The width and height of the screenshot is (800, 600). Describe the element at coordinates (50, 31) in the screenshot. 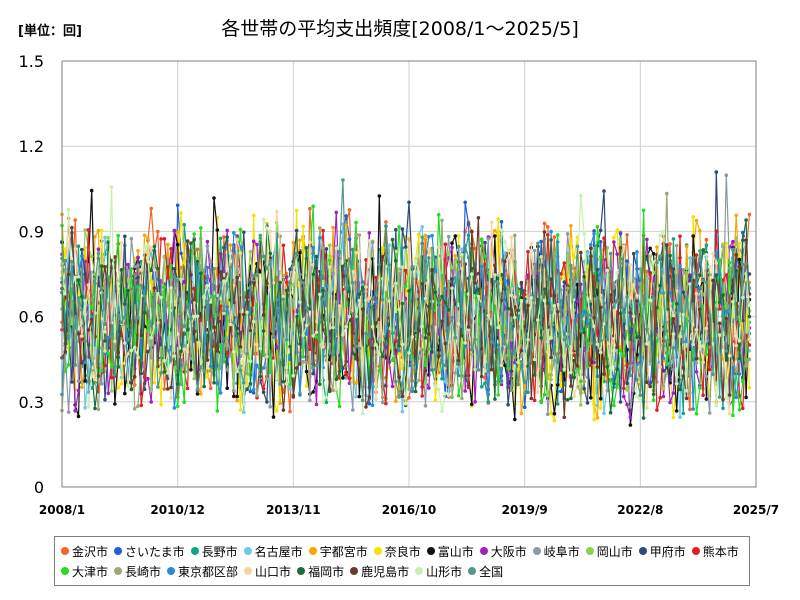

I see `unit-label: [単位：回]` at that location.